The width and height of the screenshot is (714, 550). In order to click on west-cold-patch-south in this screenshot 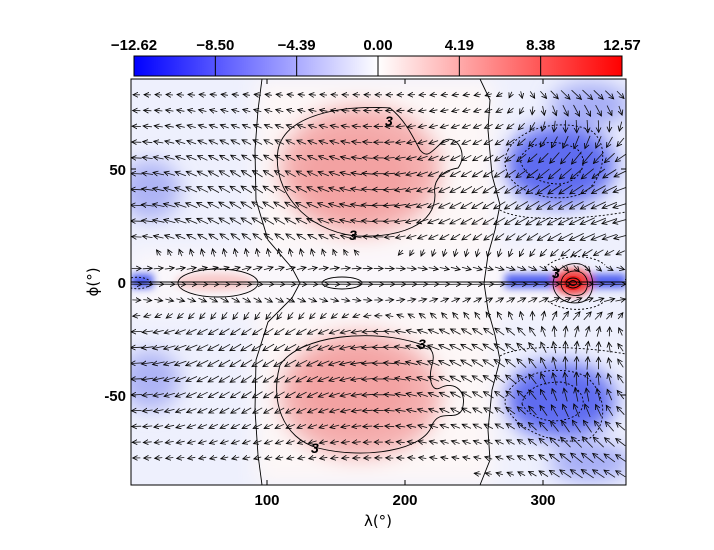, I will do `click(155, 380)`.